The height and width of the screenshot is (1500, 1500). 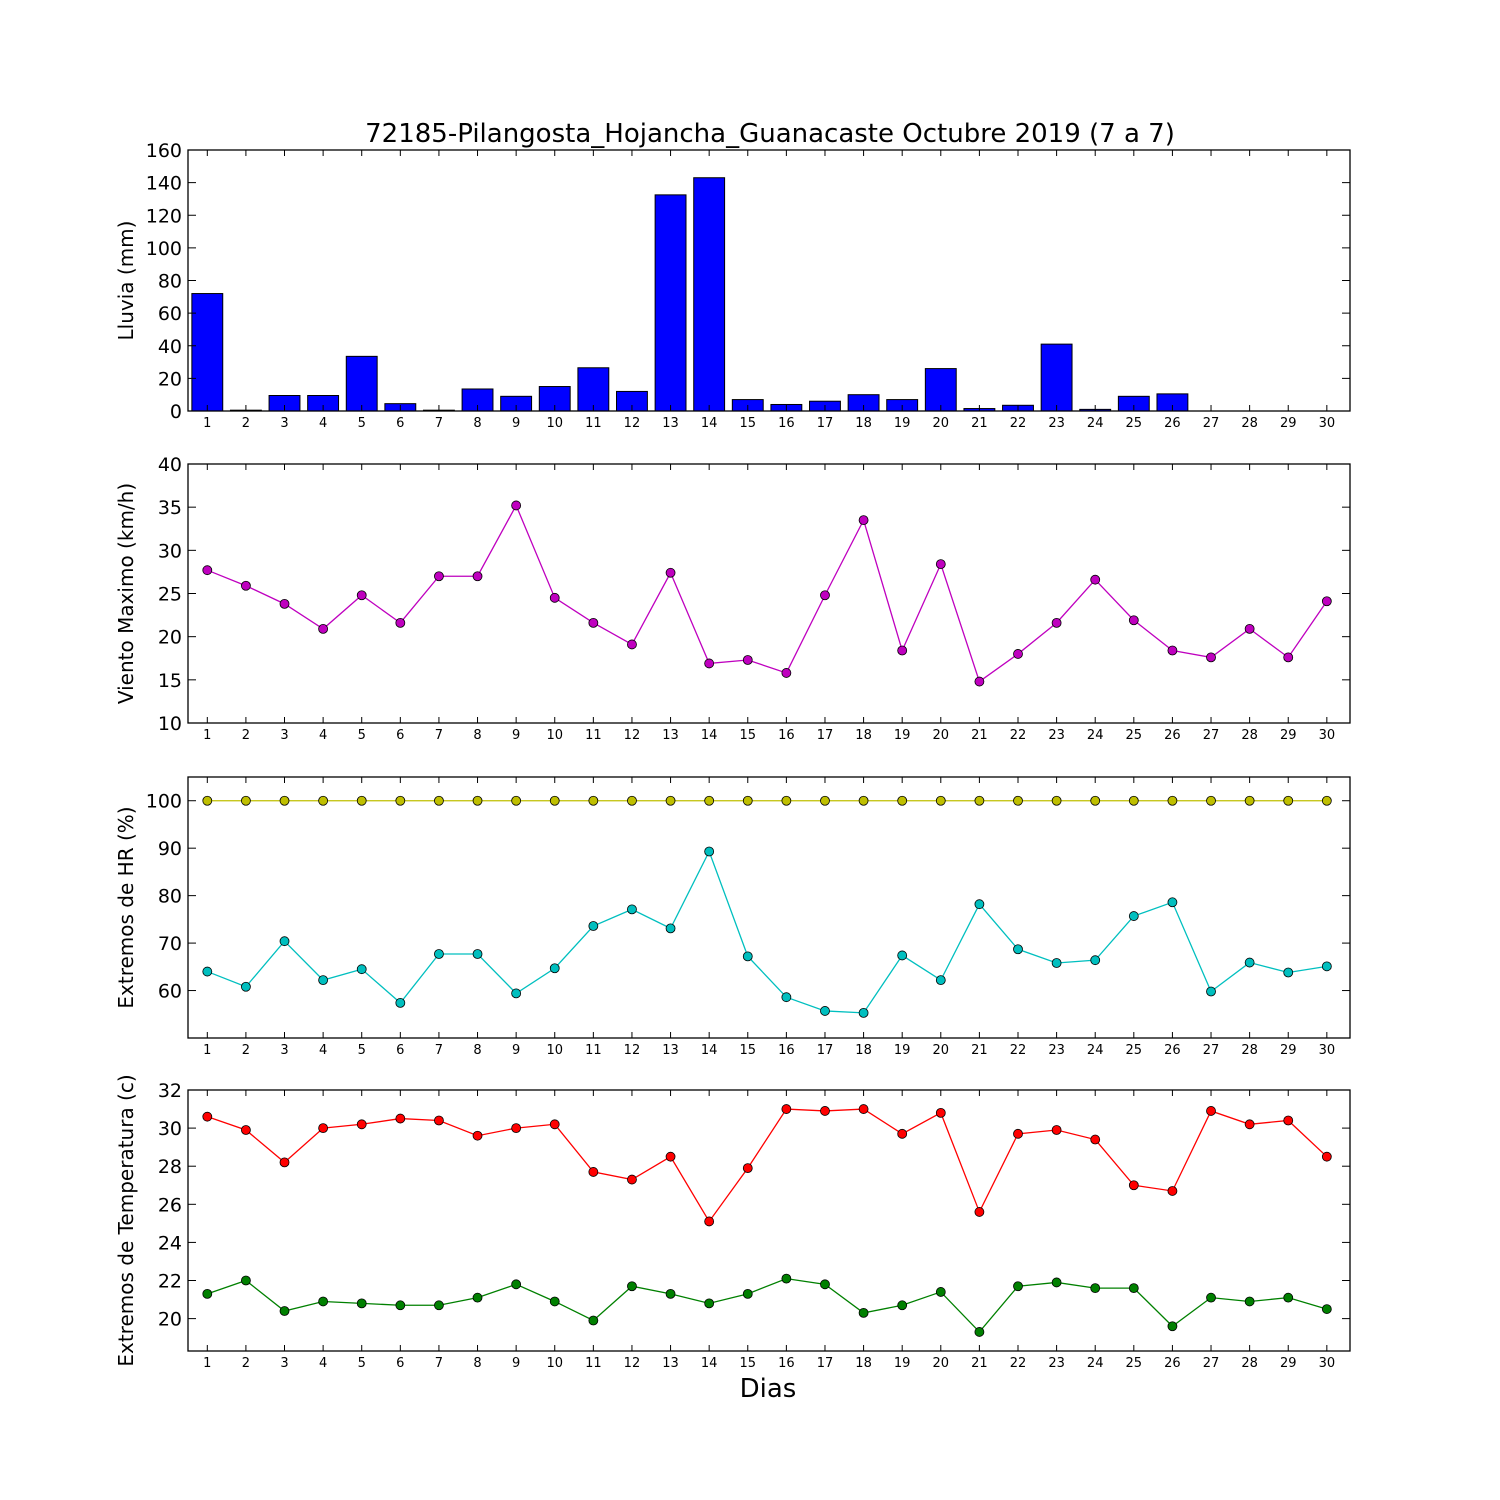 What do you see at coordinates (1211, 423) in the screenshot?
I see `rain-x-tick-label: 27` at bounding box center [1211, 423].